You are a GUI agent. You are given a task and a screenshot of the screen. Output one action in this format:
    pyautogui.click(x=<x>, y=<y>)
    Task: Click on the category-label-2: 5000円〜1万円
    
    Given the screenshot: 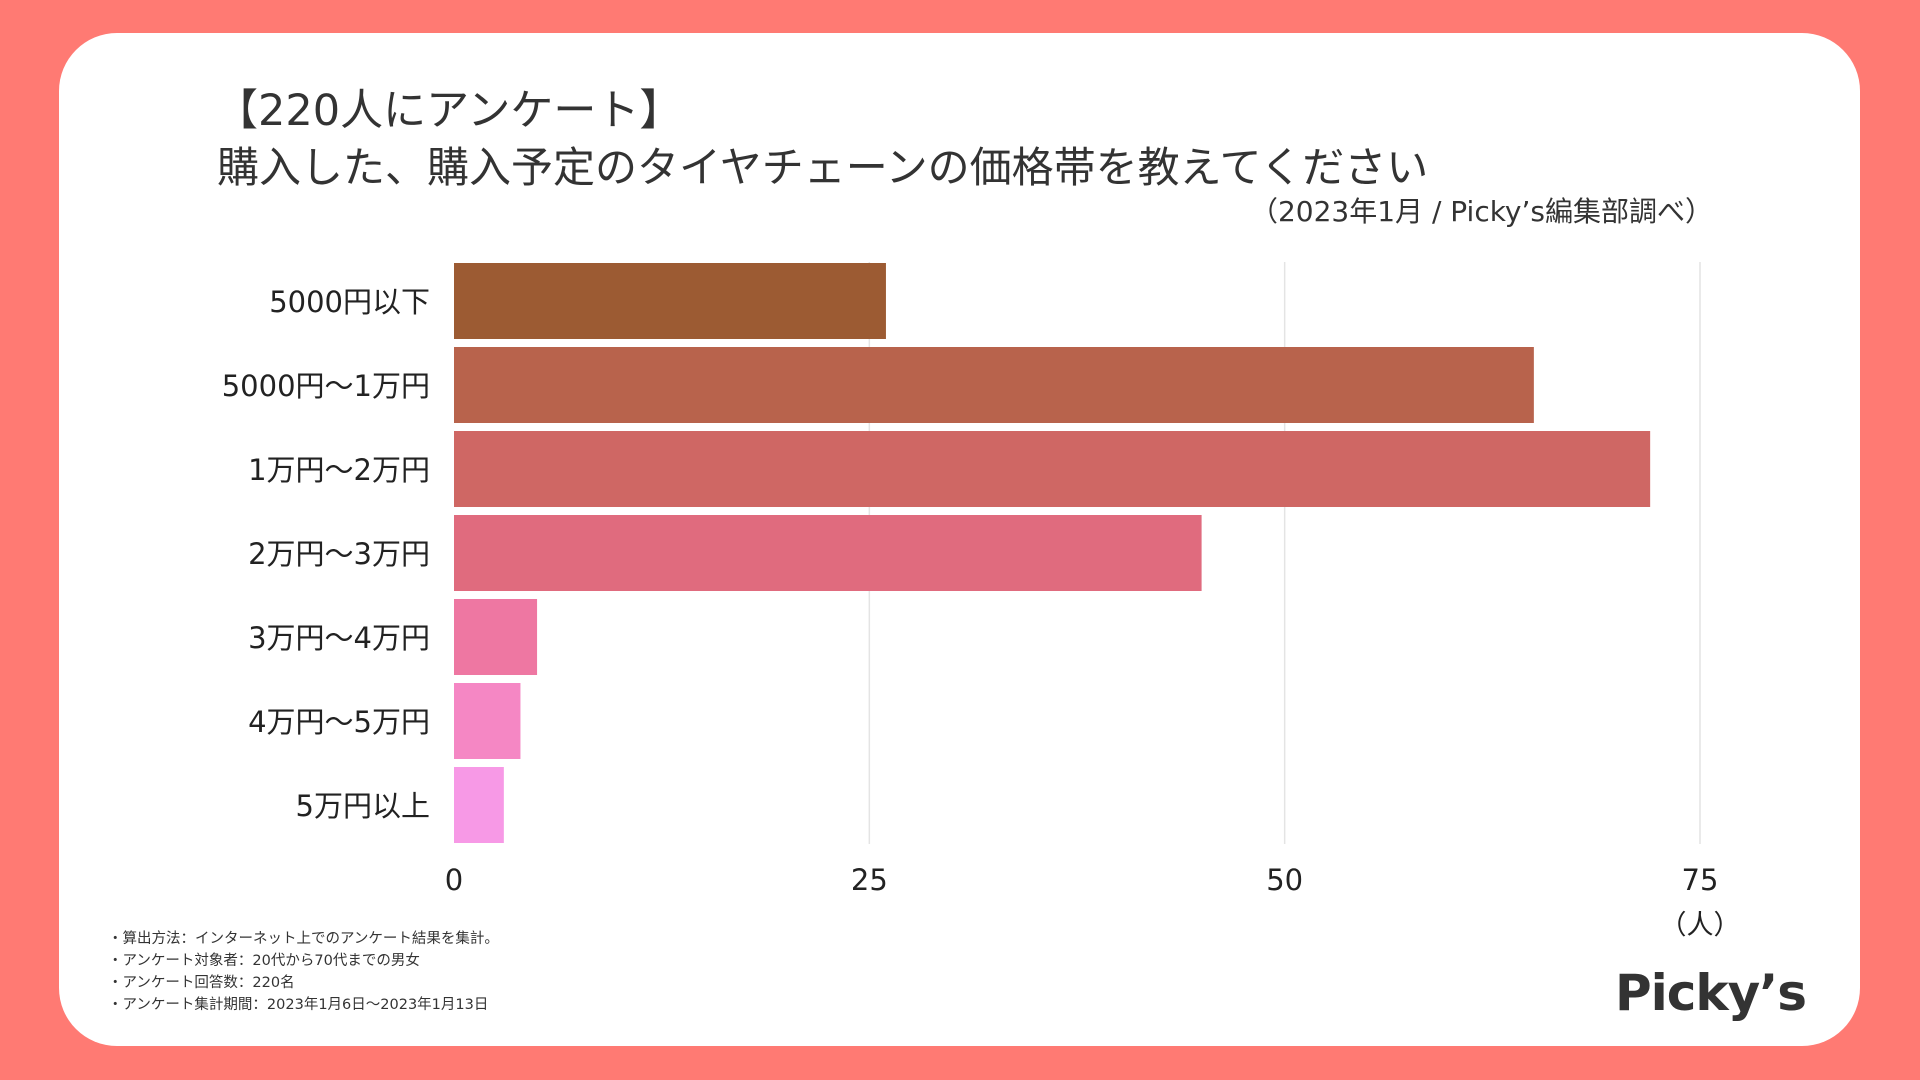 What is the action you would take?
    pyautogui.click(x=326, y=386)
    